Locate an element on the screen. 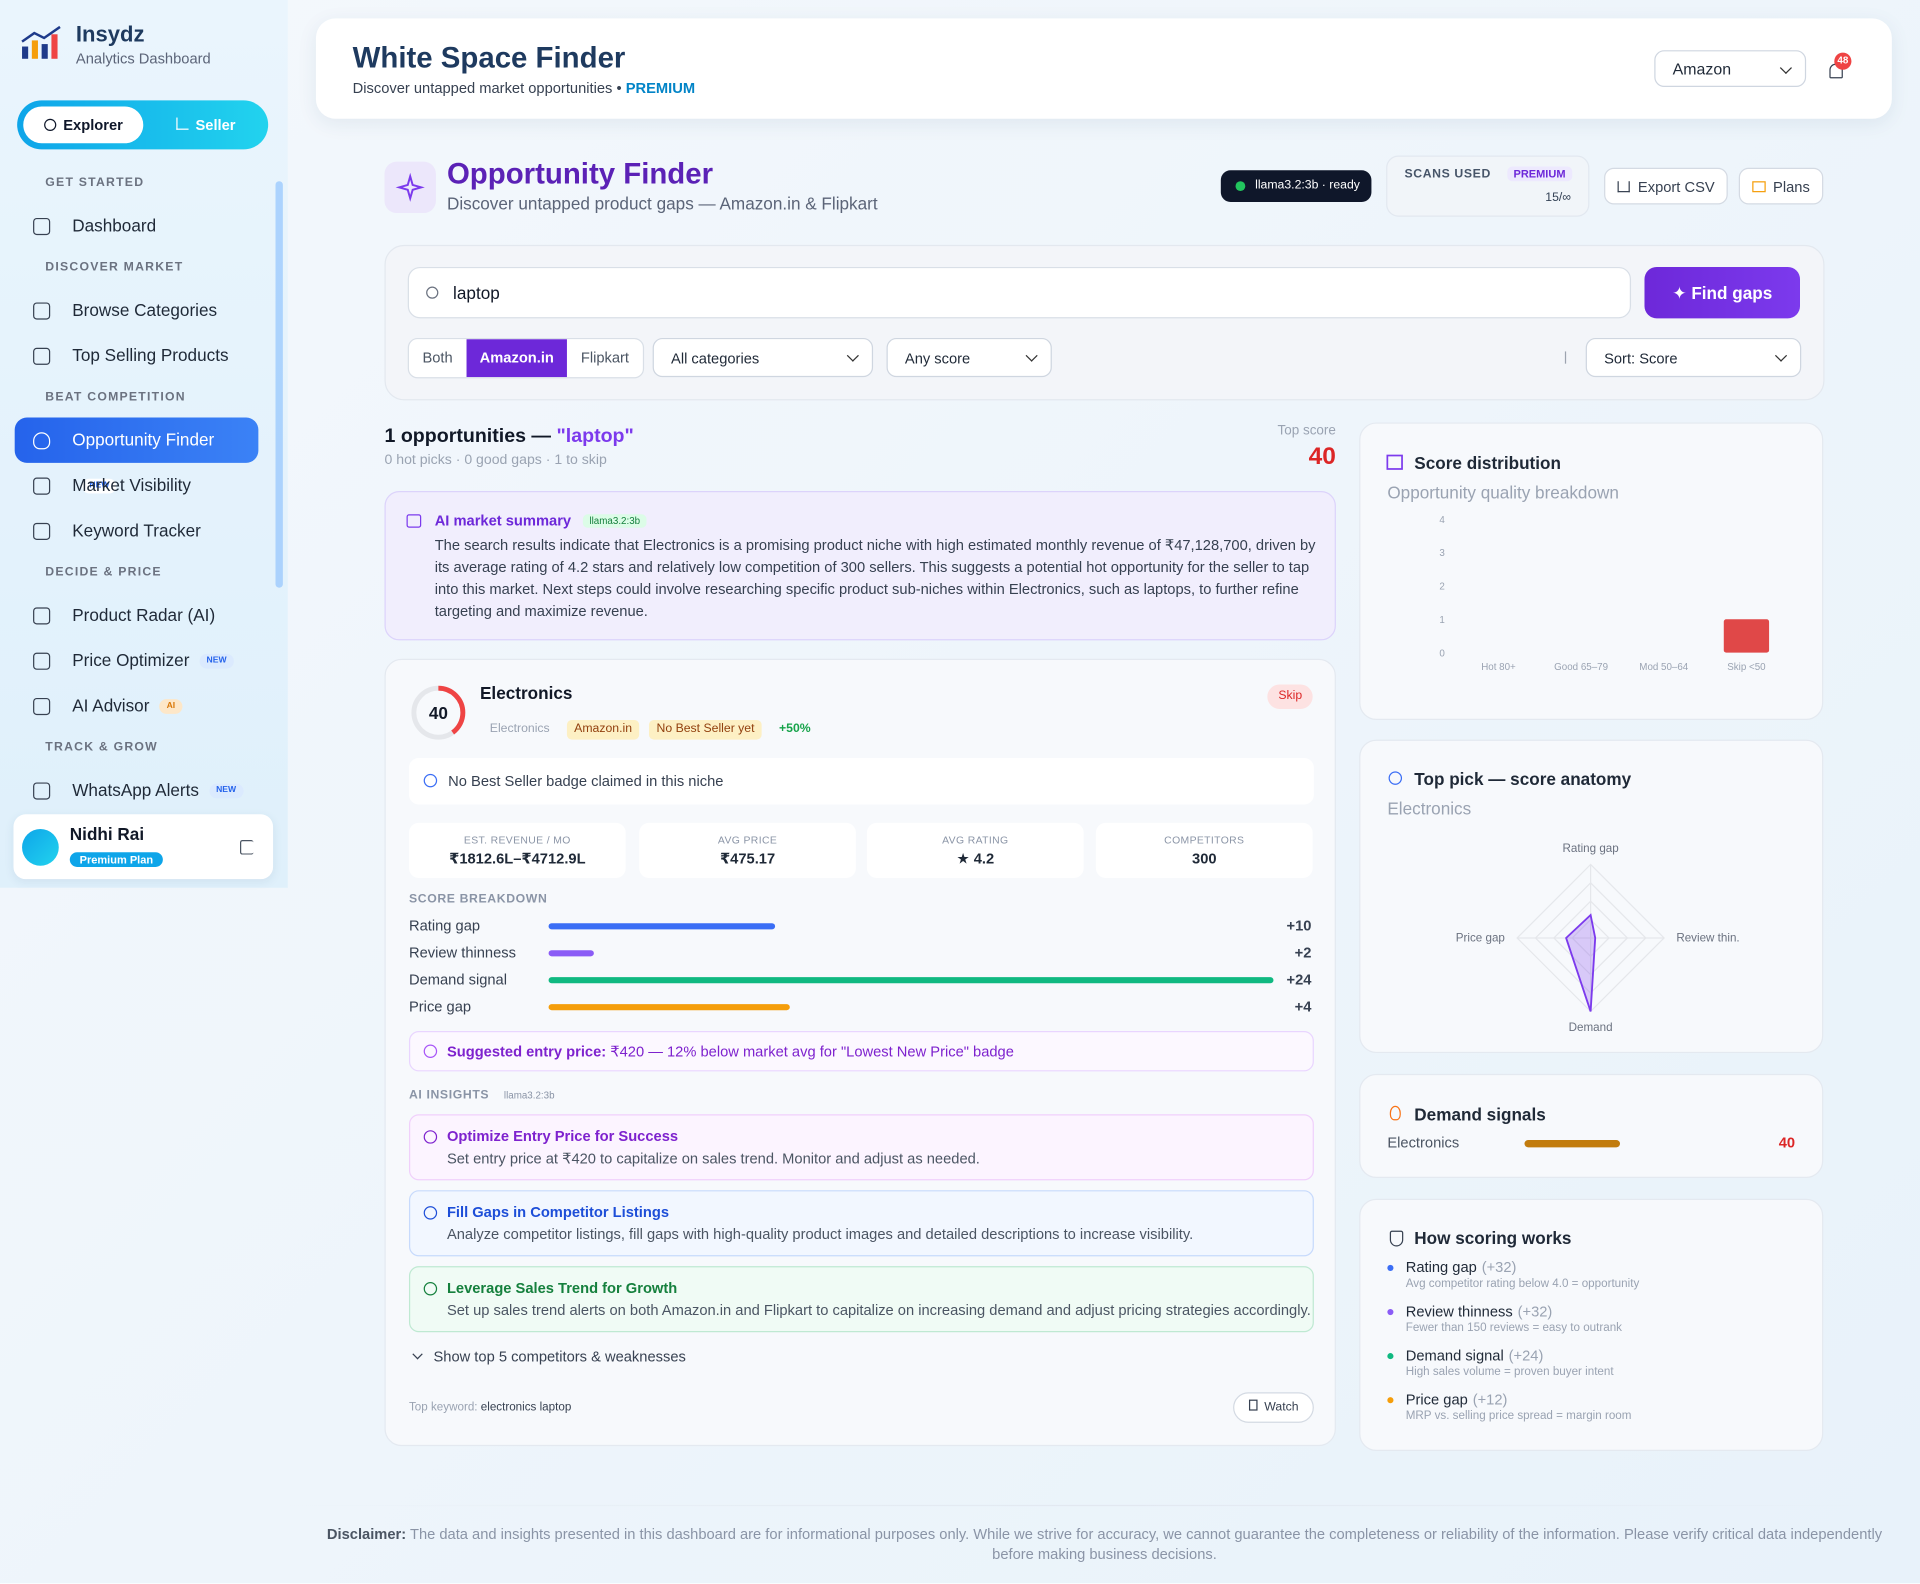 The width and height of the screenshot is (1920, 1584). mode-seller: Seller is located at coordinates (205, 125).